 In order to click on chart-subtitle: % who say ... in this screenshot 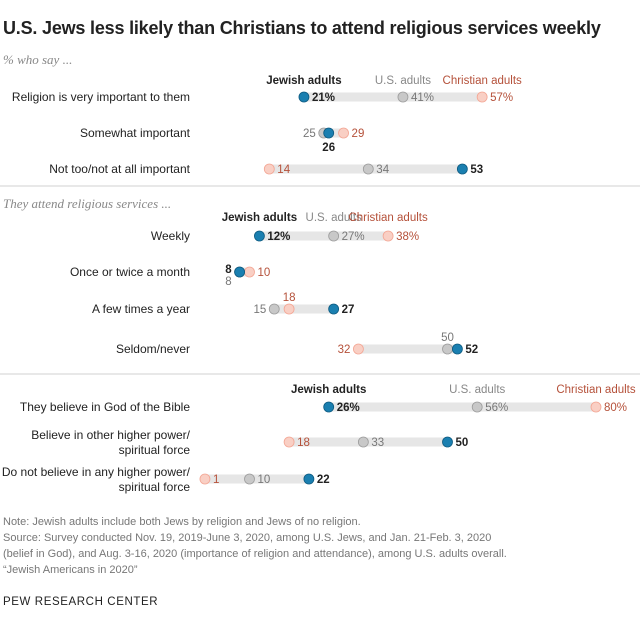, I will do `click(38, 59)`.